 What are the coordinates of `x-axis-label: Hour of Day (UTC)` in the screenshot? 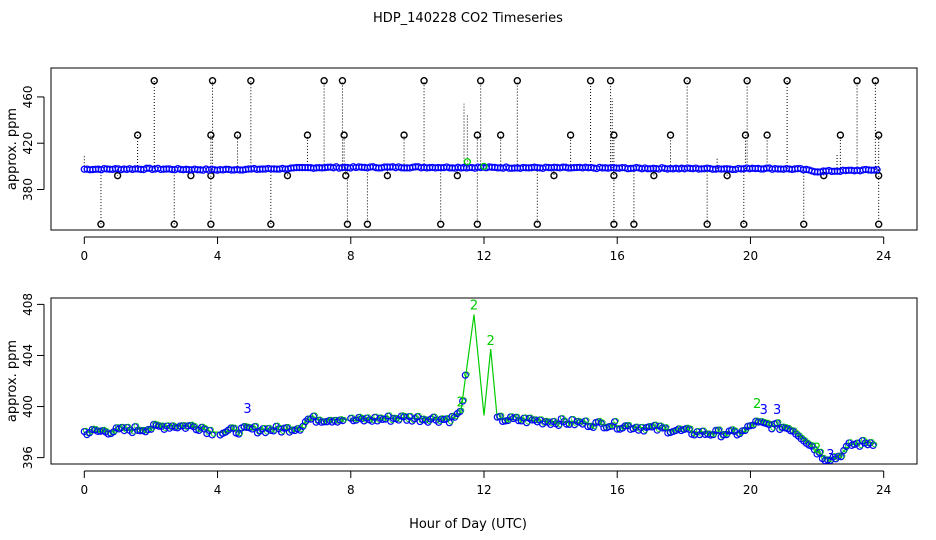 It's located at (468, 524).